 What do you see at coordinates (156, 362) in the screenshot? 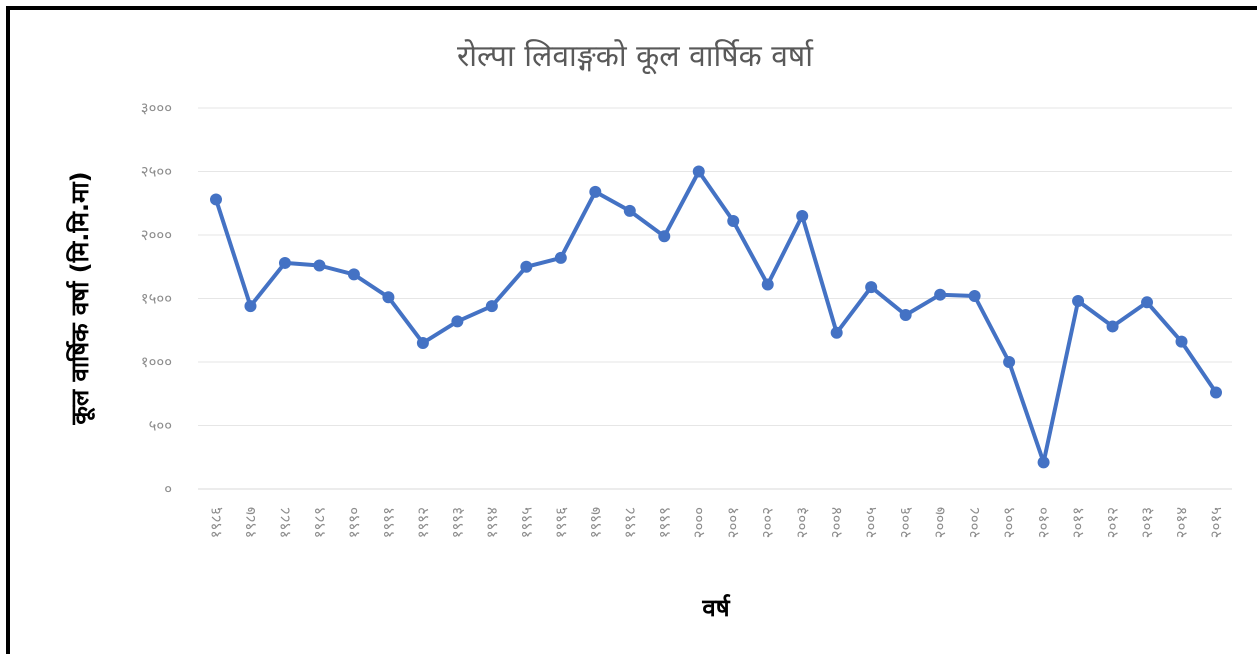
I see `y-tick-label: १०००` at bounding box center [156, 362].